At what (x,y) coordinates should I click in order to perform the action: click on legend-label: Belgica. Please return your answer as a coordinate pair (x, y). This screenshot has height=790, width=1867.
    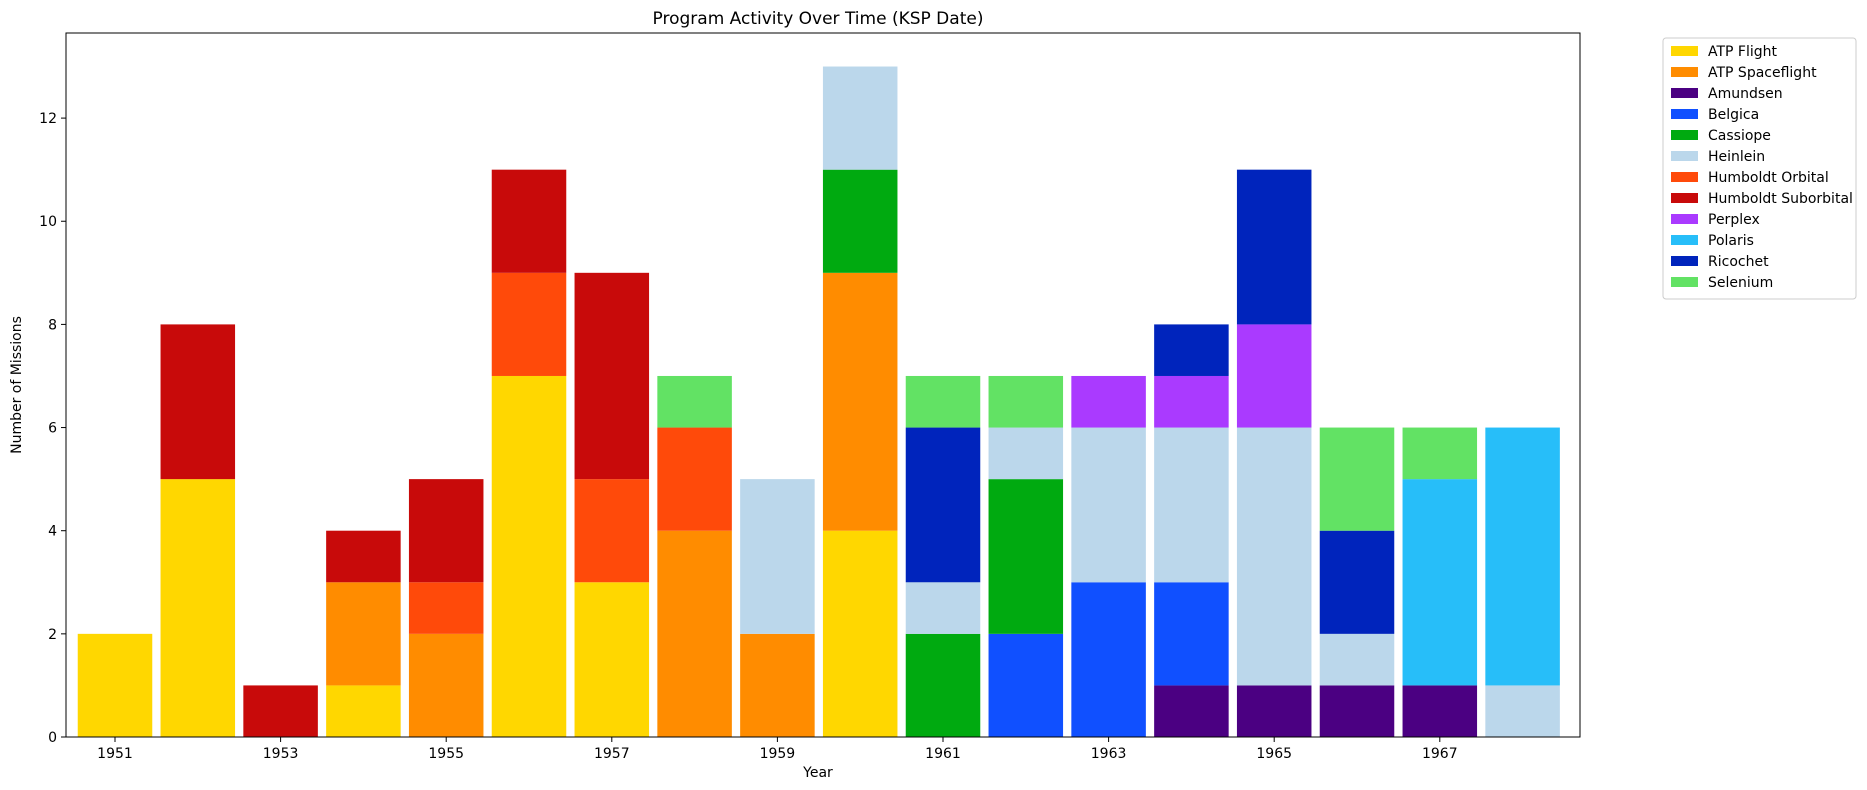
    Looking at the image, I should click on (1733, 115).